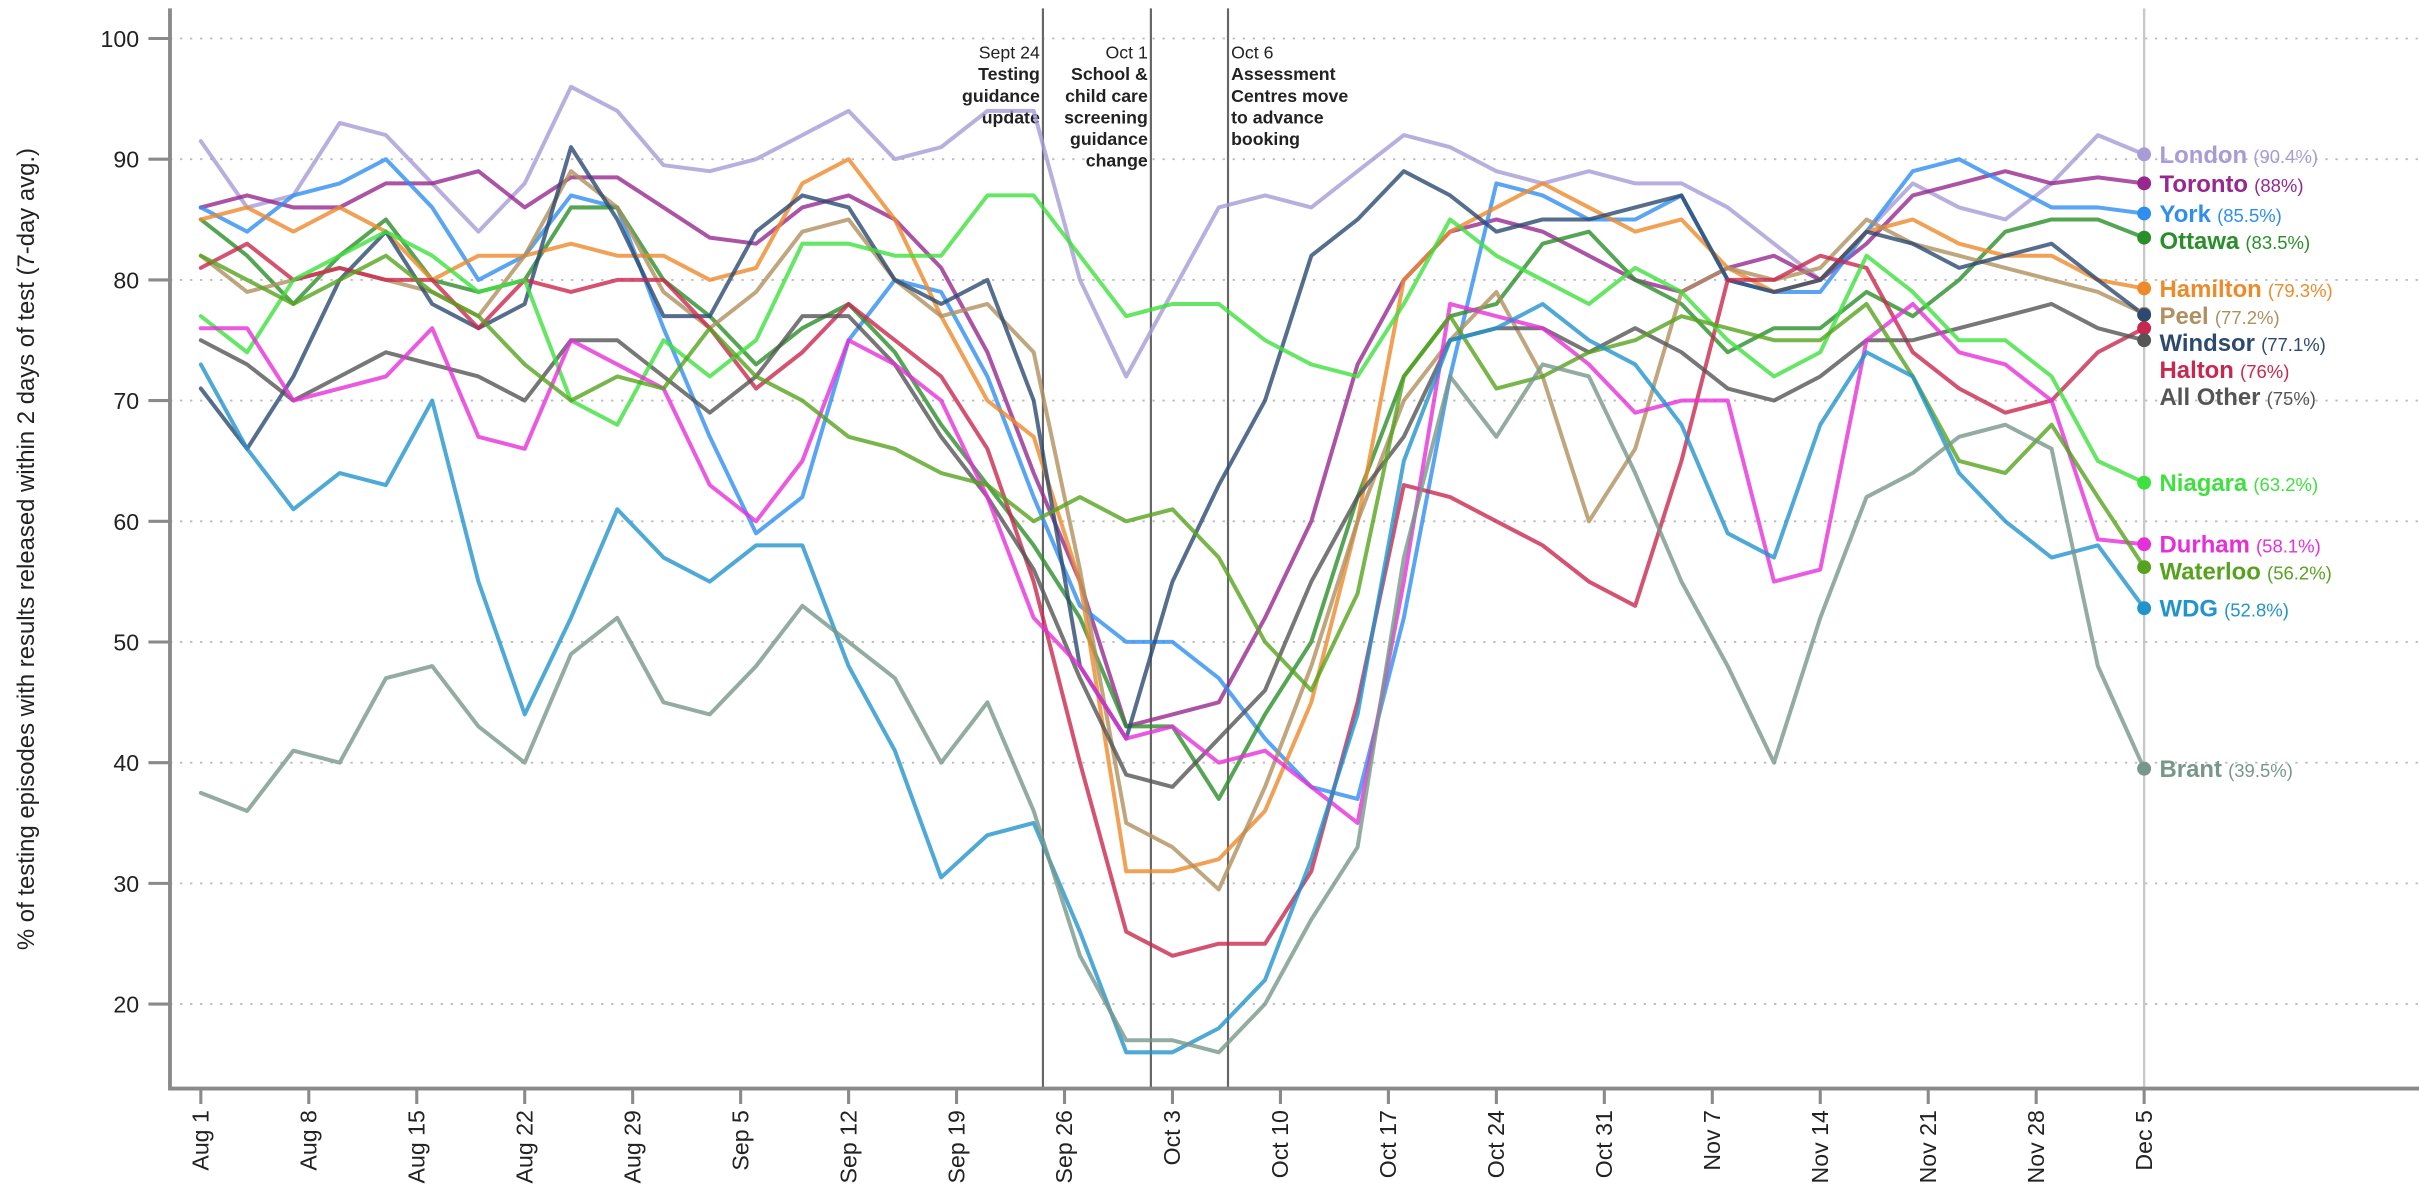 Image resolution: width=2419 pixels, height=1203 pixels. I want to click on end-label: York (85.5%), so click(2221, 214).